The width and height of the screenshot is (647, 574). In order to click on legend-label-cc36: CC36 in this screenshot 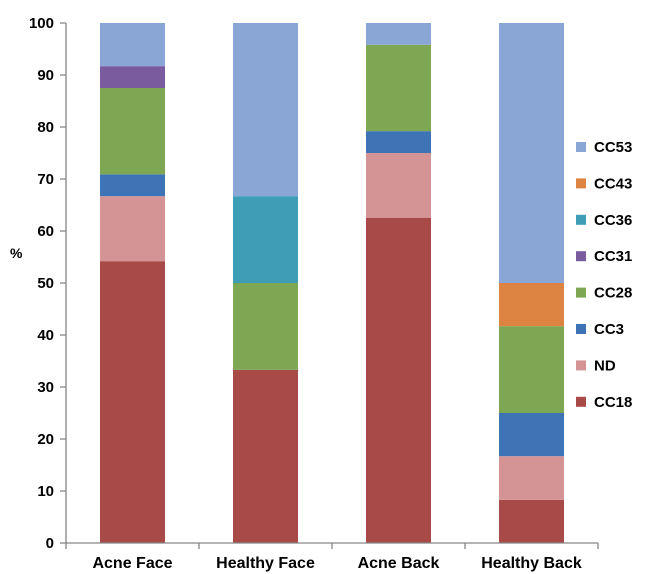, I will do `click(613, 220)`.